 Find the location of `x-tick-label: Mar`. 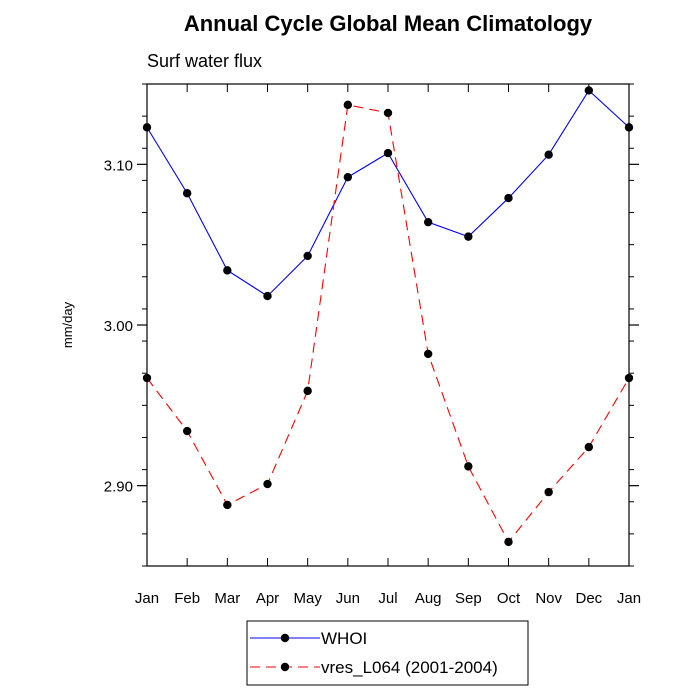

x-tick-label: Mar is located at coordinates (227, 598).